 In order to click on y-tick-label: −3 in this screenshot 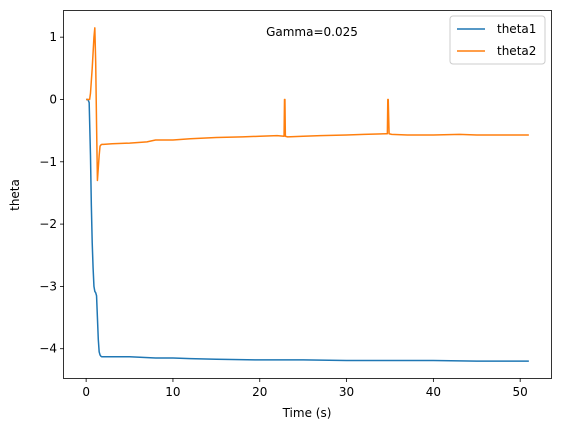, I will do `click(48, 286)`.